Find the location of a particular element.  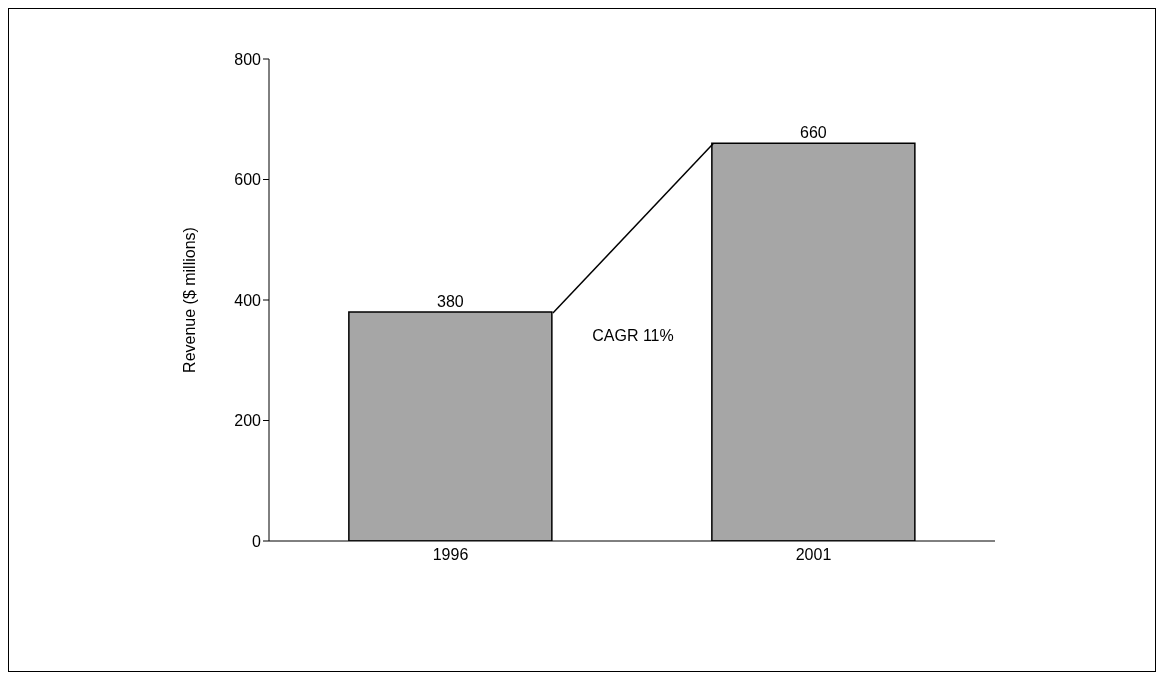

data-label: 660 is located at coordinates (813, 133).